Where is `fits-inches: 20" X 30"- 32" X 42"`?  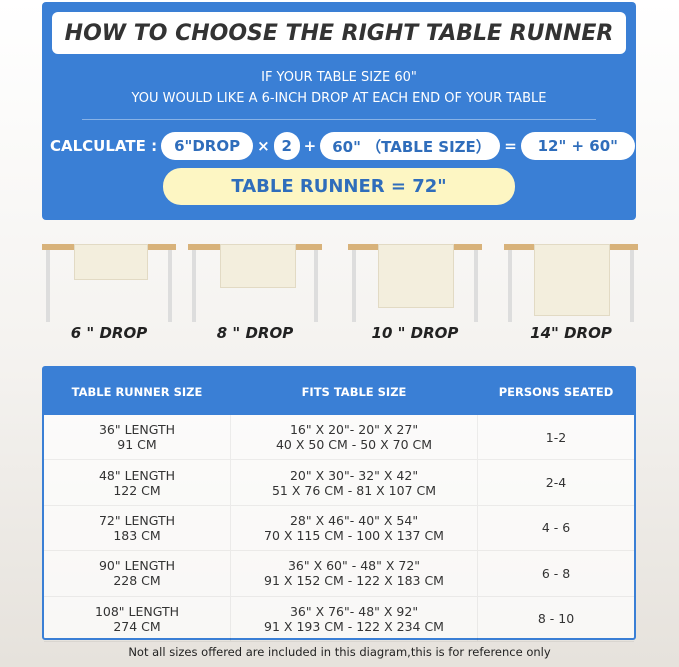 fits-inches: 20" X 30"- 32" X 42" is located at coordinates (354, 475).